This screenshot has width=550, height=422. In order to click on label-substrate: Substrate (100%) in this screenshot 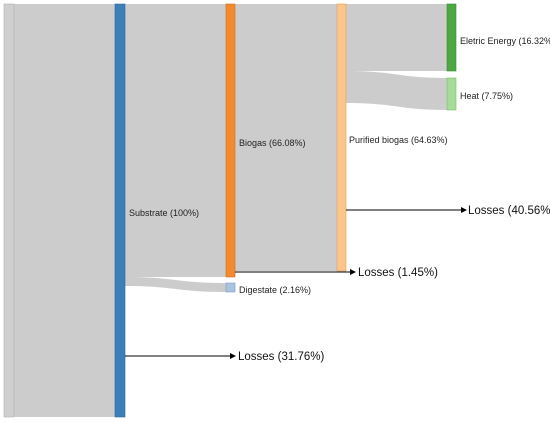, I will do `click(164, 213)`.